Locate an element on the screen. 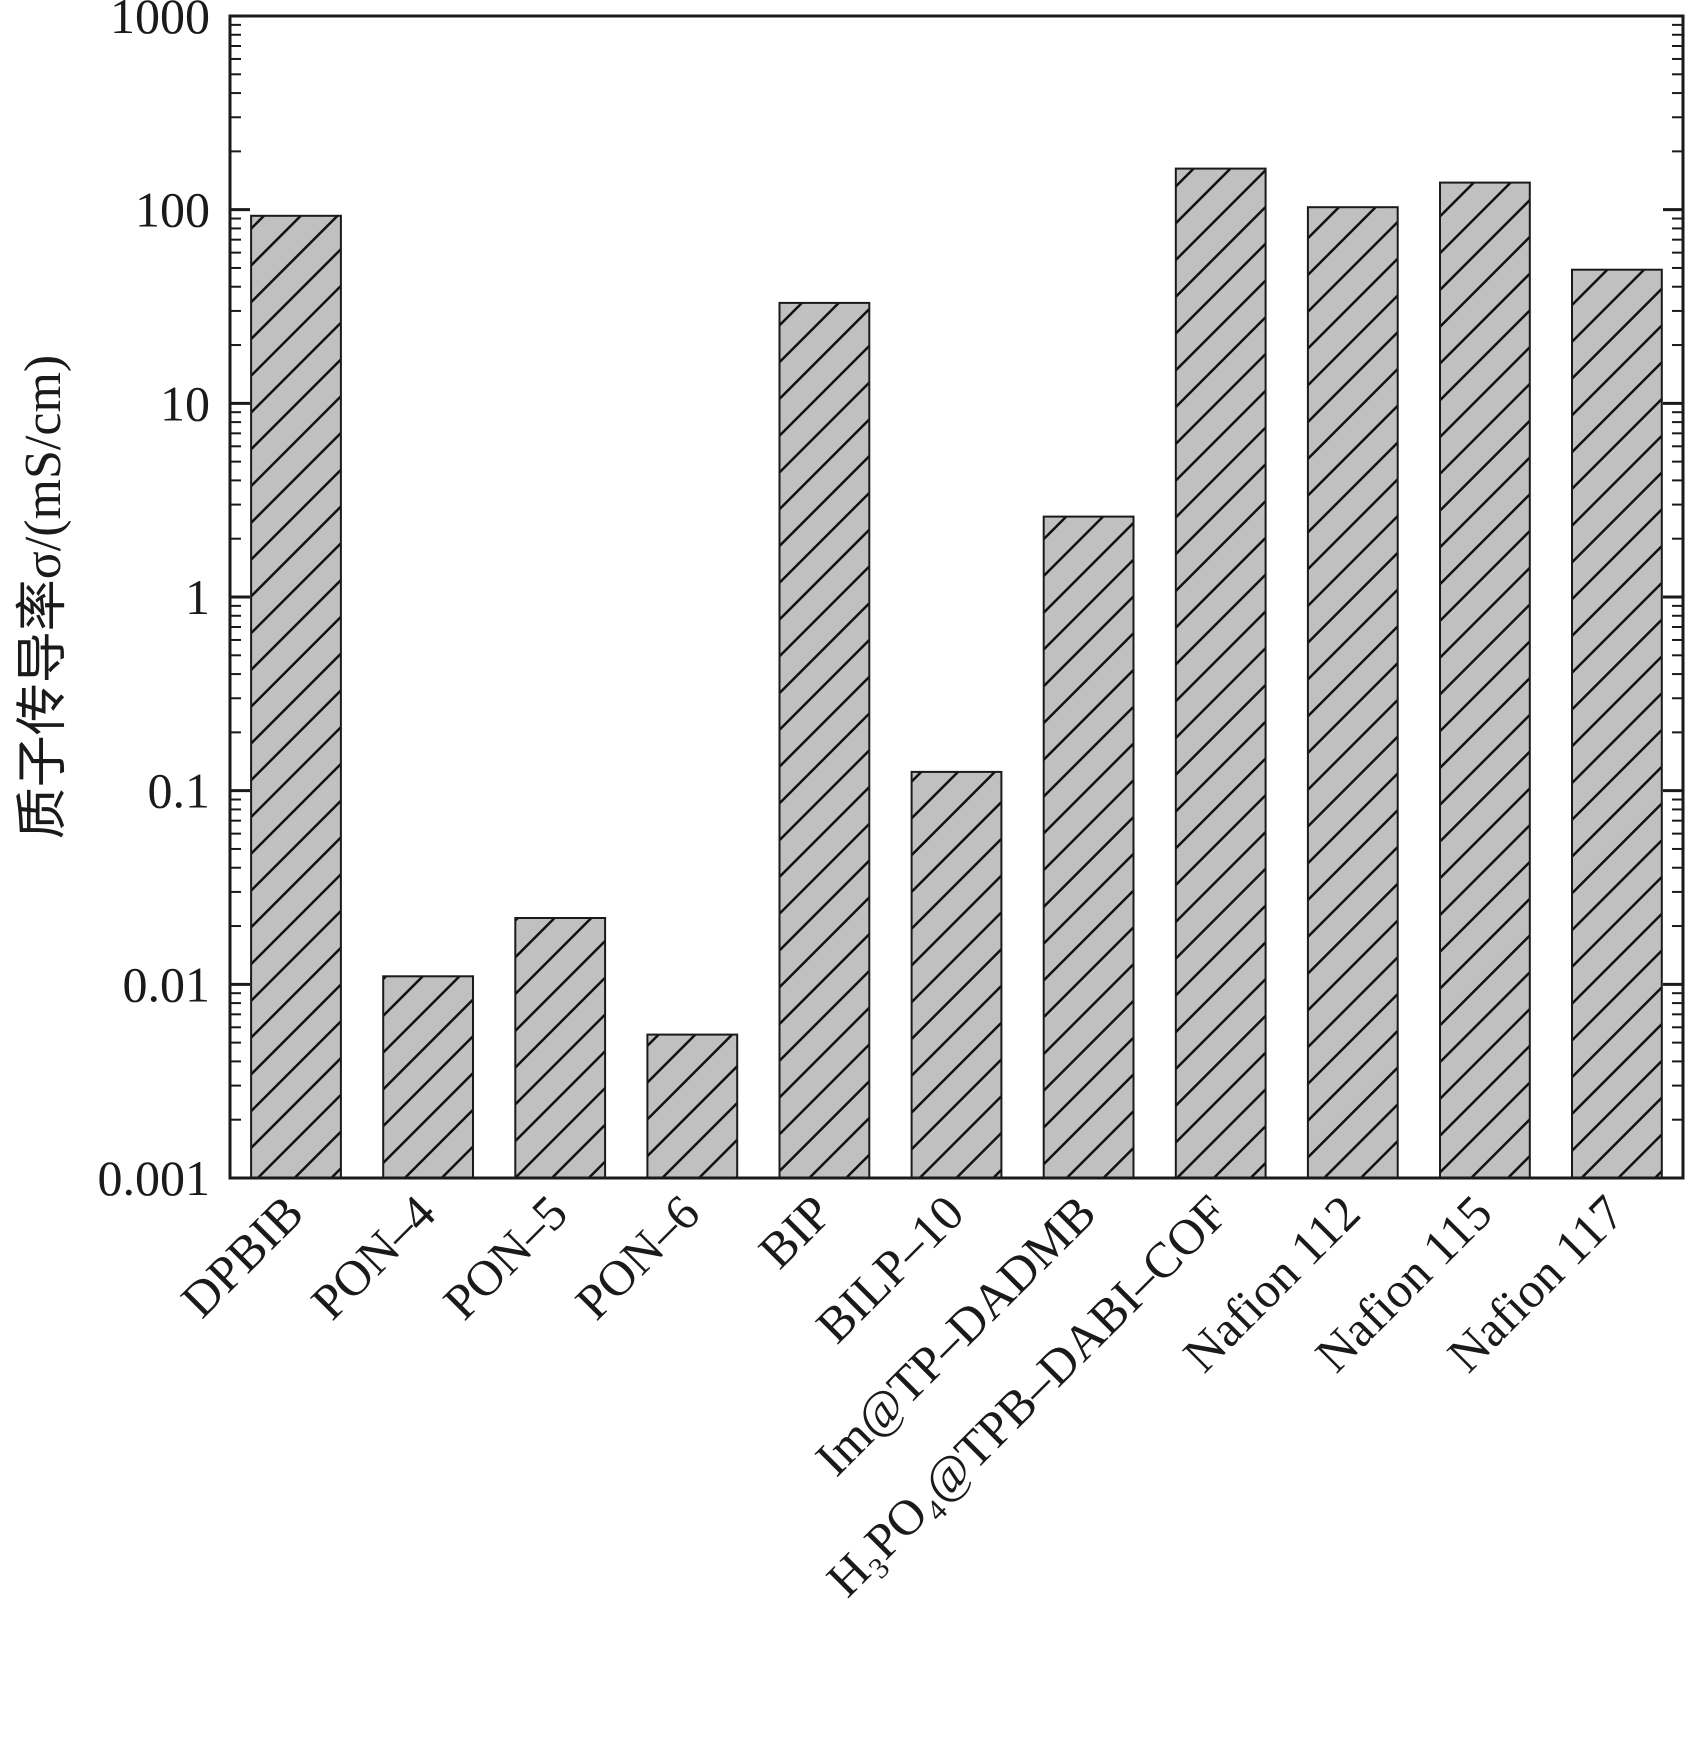  x-category-label: PON–4 is located at coordinates (373, 1257).